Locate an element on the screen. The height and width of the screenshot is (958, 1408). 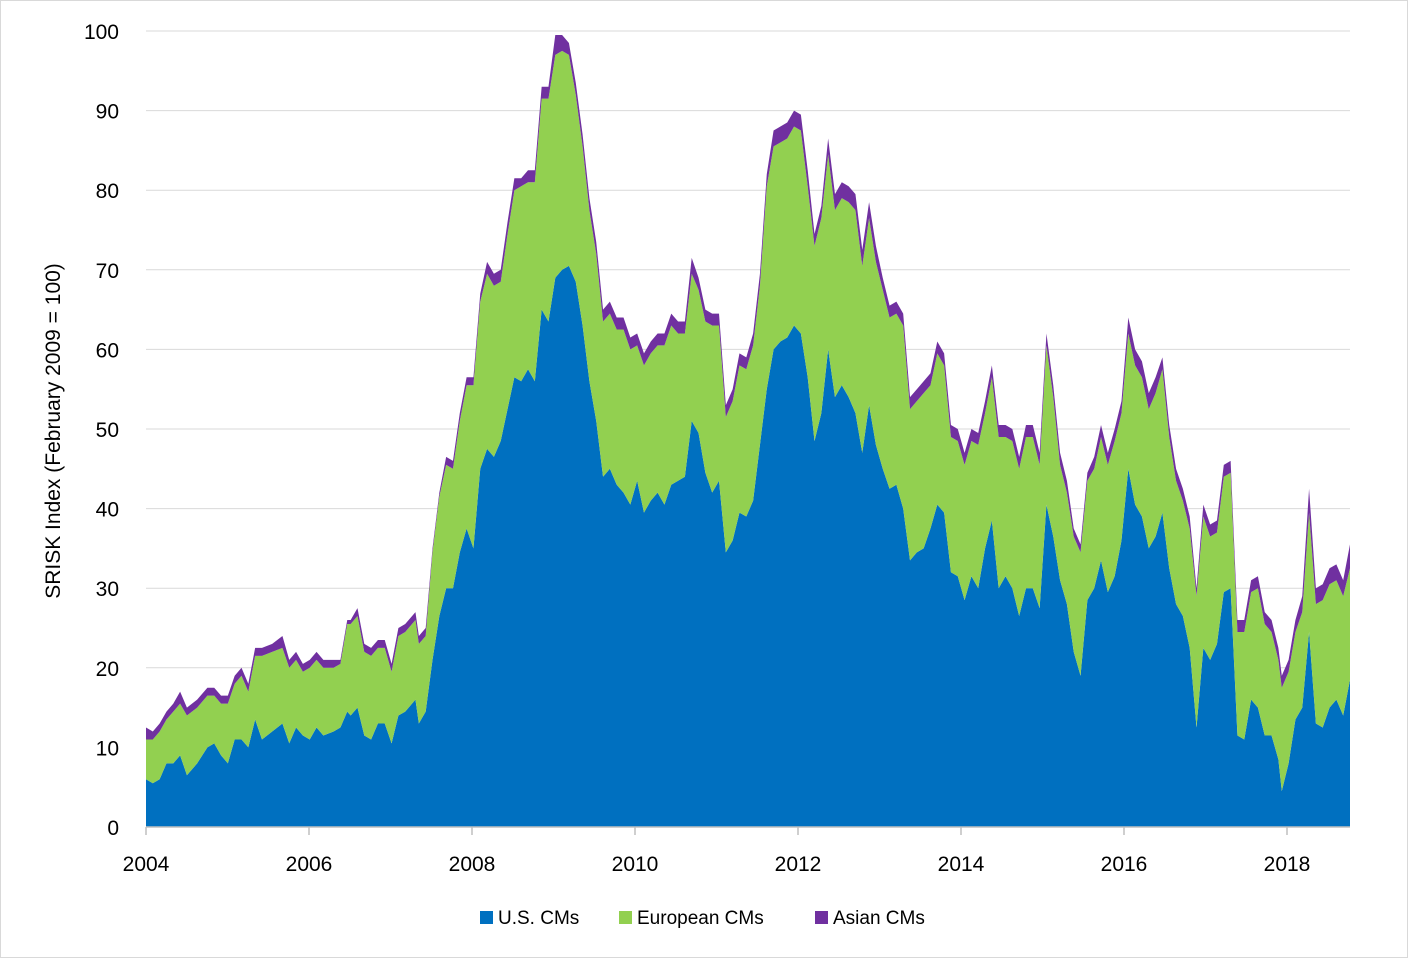
x-tick-label: 2016 is located at coordinates (1124, 864).